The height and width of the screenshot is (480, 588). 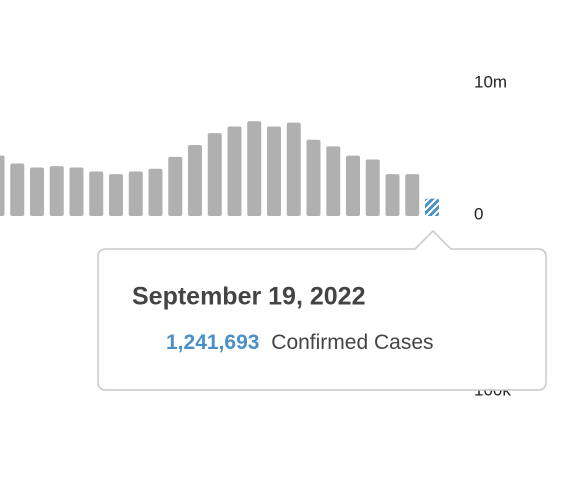 I want to click on y-tick-label: 0, so click(x=478, y=213).